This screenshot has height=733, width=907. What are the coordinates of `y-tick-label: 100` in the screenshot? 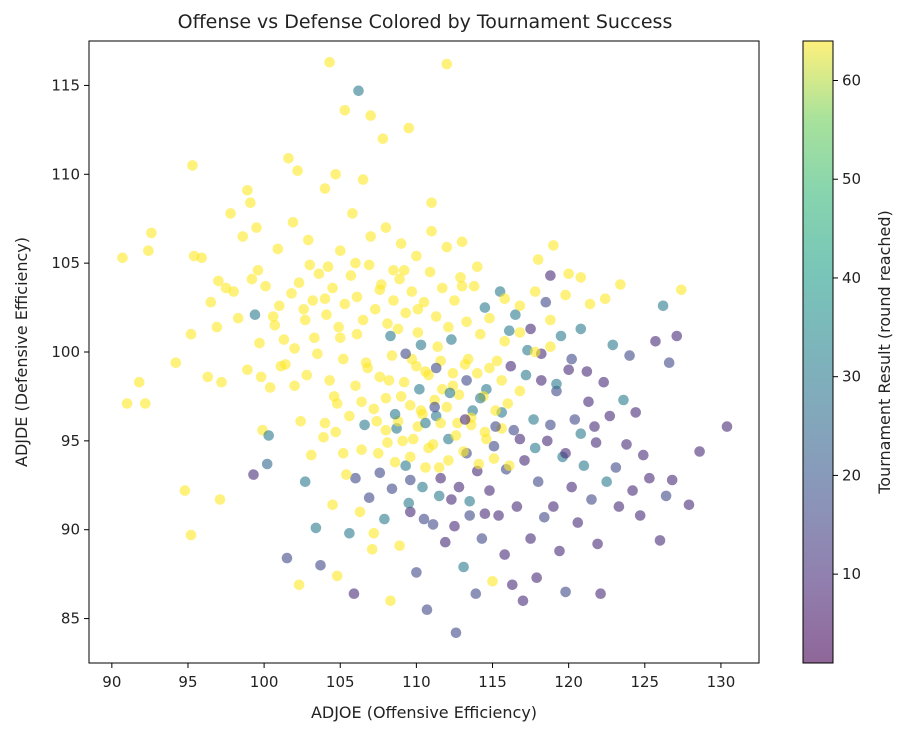 It's located at (65, 352).